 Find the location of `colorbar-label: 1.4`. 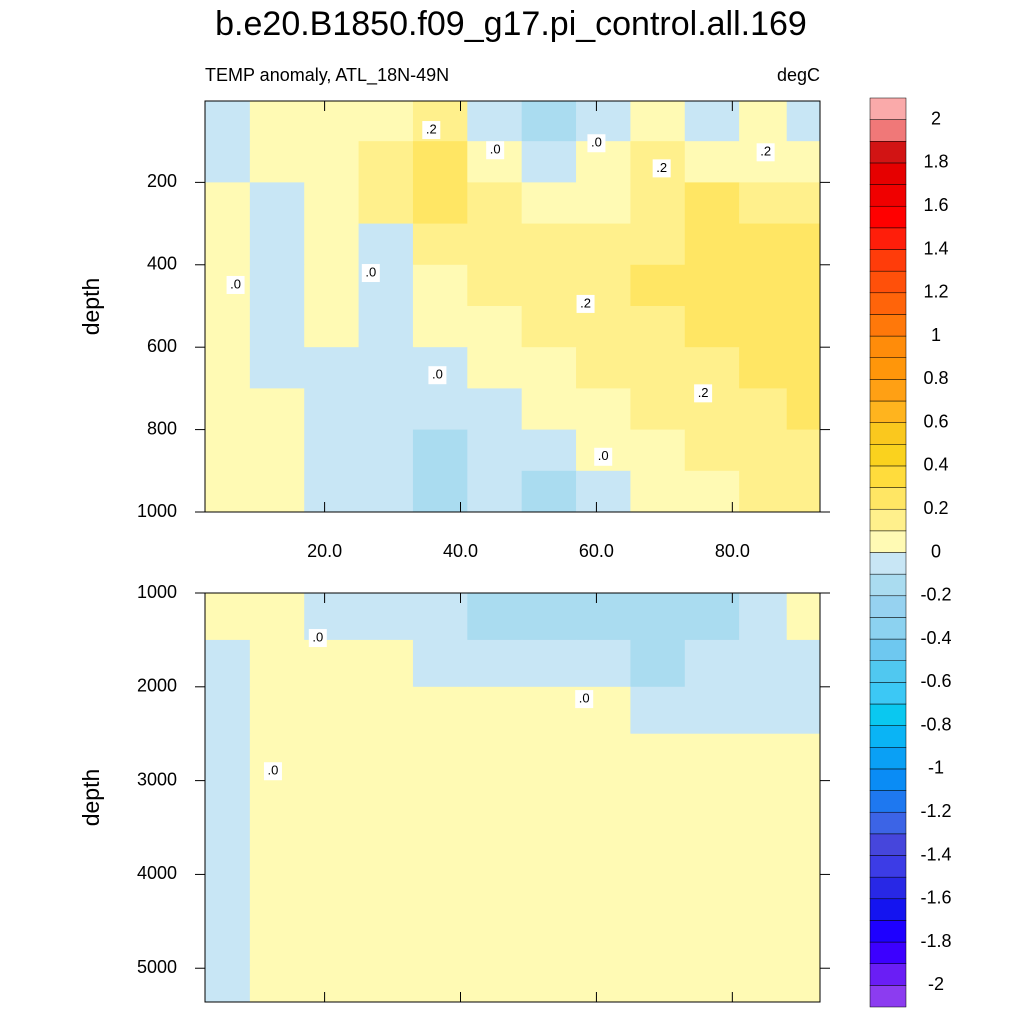

colorbar-label: 1.4 is located at coordinates (935, 248).